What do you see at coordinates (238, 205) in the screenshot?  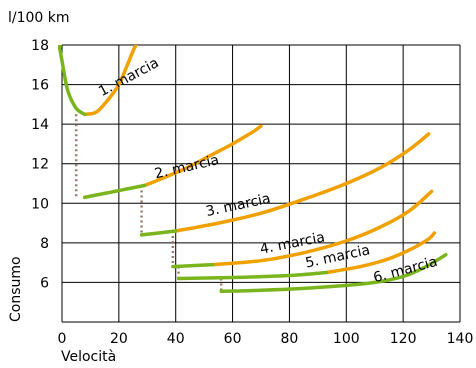 I see `gear-label: 3. marcia` at bounding box center [238, 205].